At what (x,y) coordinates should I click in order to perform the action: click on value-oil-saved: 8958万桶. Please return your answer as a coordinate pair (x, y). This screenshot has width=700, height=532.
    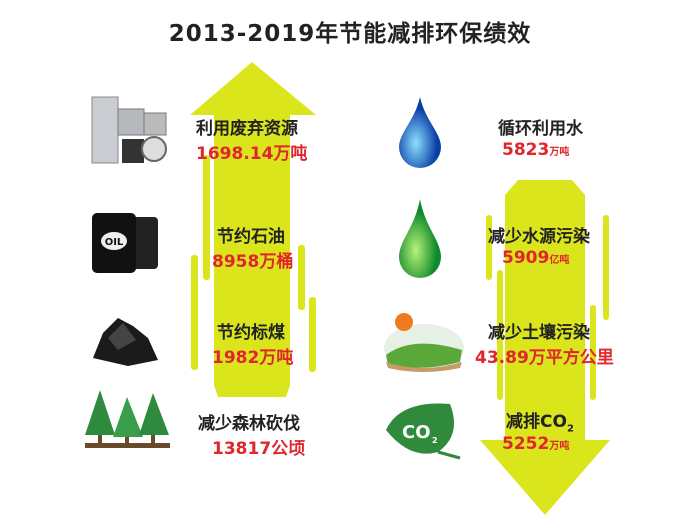
    Looking at the image, I should click on (253, 262).